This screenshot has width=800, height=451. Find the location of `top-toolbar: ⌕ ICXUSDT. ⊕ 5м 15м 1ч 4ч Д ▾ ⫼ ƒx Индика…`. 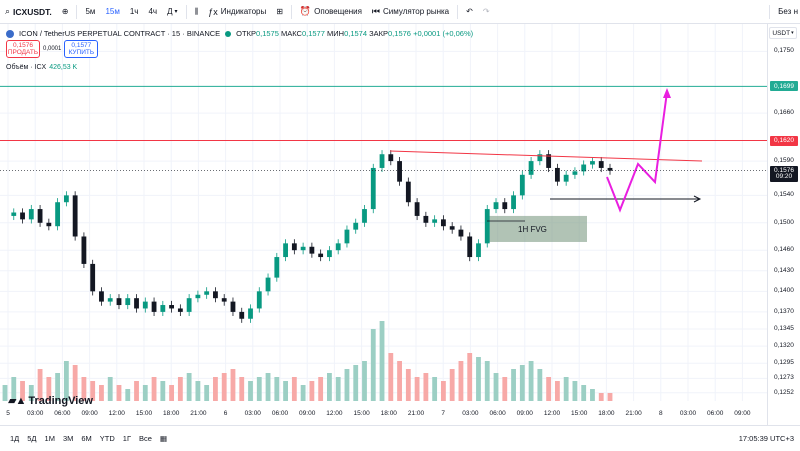

top-toolbar: ⌕ ICXUSDT. ⊕ 5м 15м 1ч 4ч Д ▾ ⫼ ƒx Индика… is located at coordinates (400, 12).